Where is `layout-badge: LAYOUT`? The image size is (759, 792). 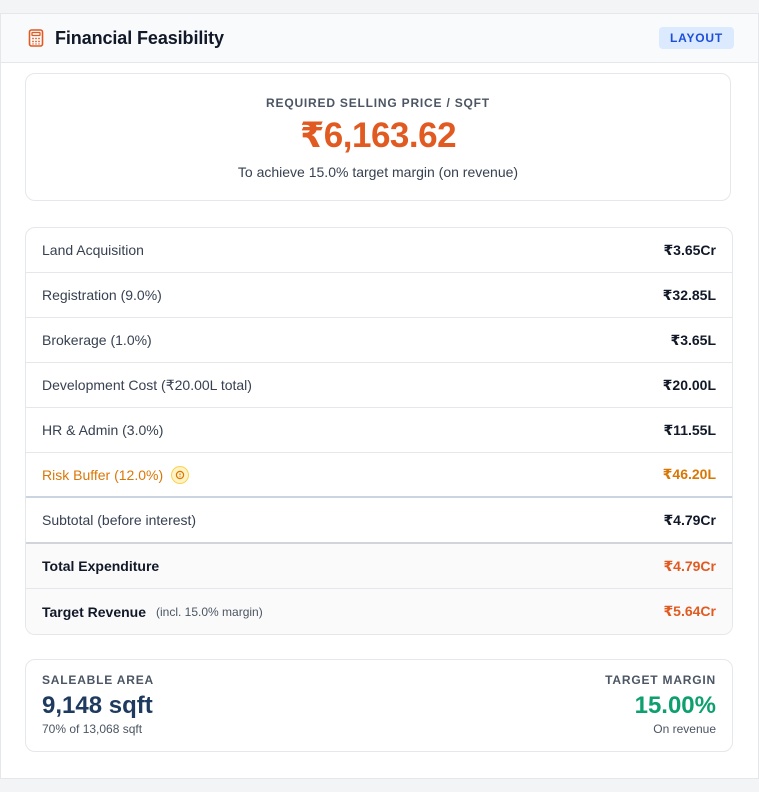 layout-badge: LAYOUT is located at coordinates (696, 38).